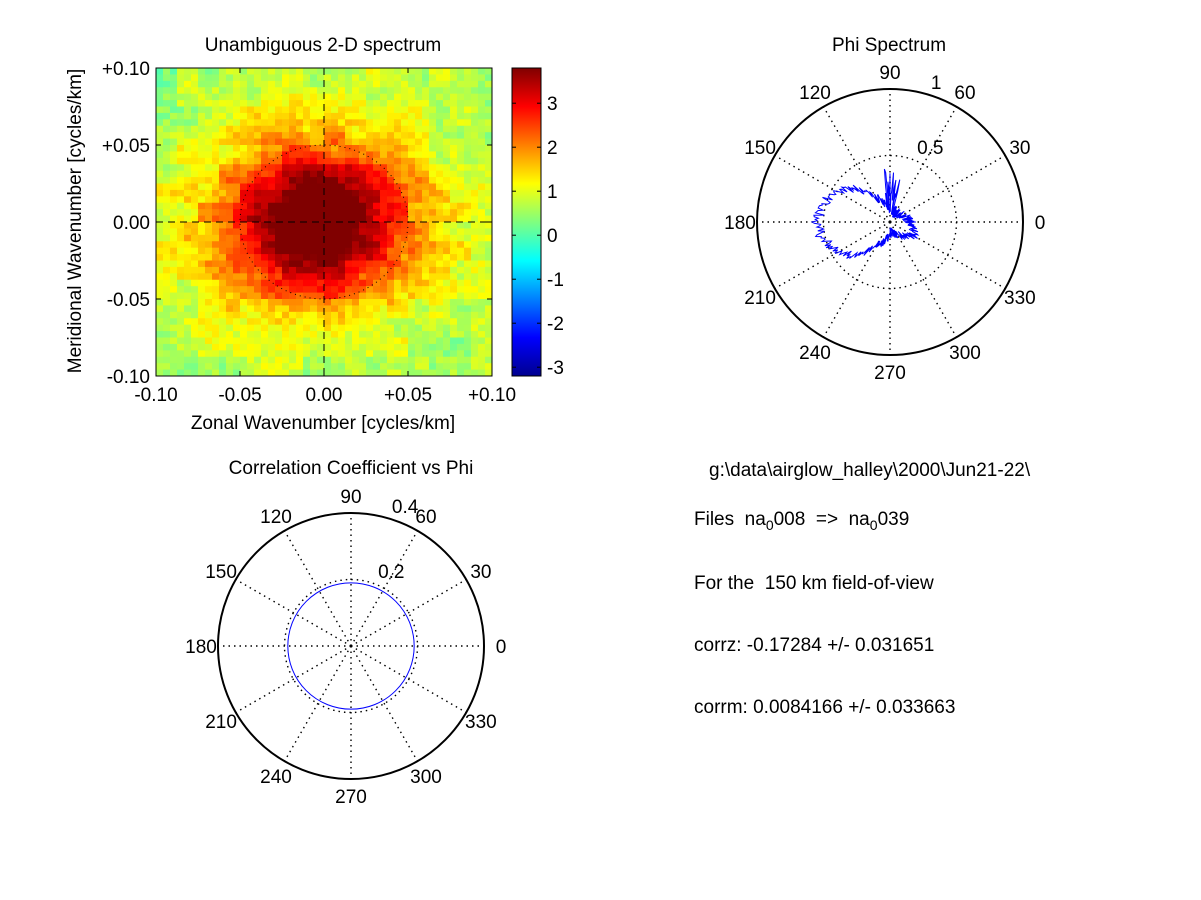  Describe the element at coordinates (131, 223) in the screenshot. I see `y-tick-label: 0.00` at that location.